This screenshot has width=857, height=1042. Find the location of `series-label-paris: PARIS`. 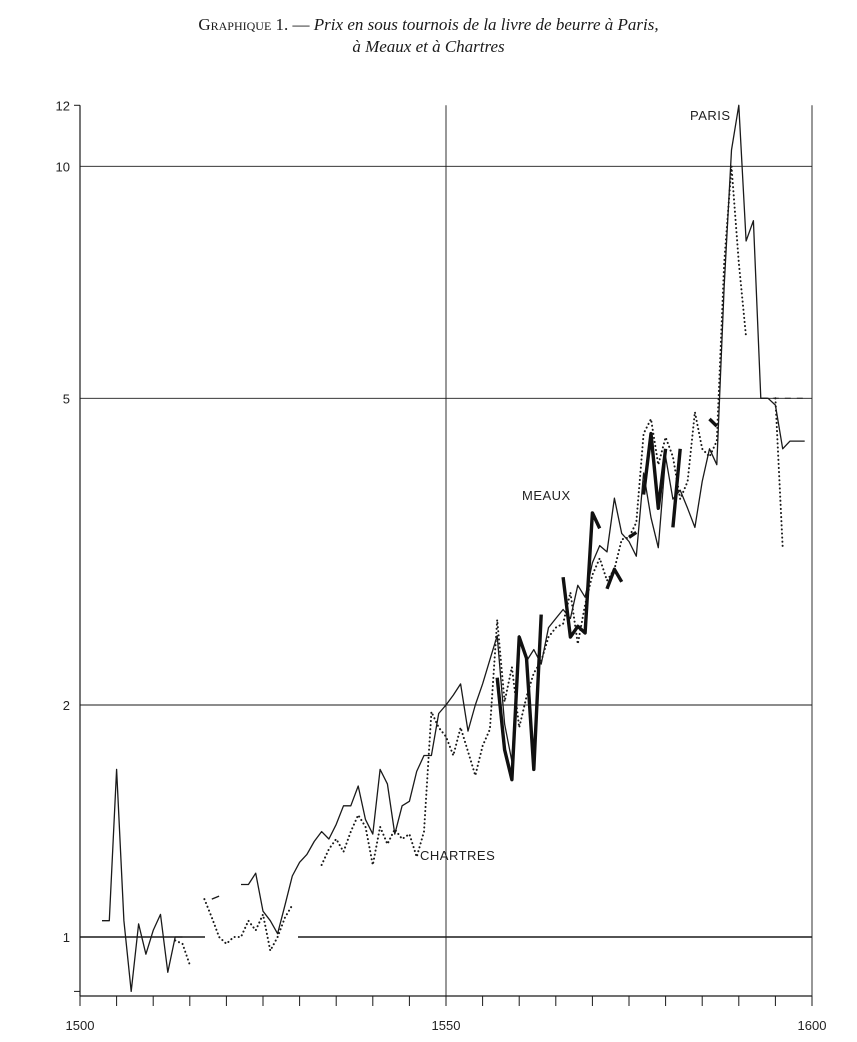

series-label-paris: PARIS is located at coordinates (710, 115).